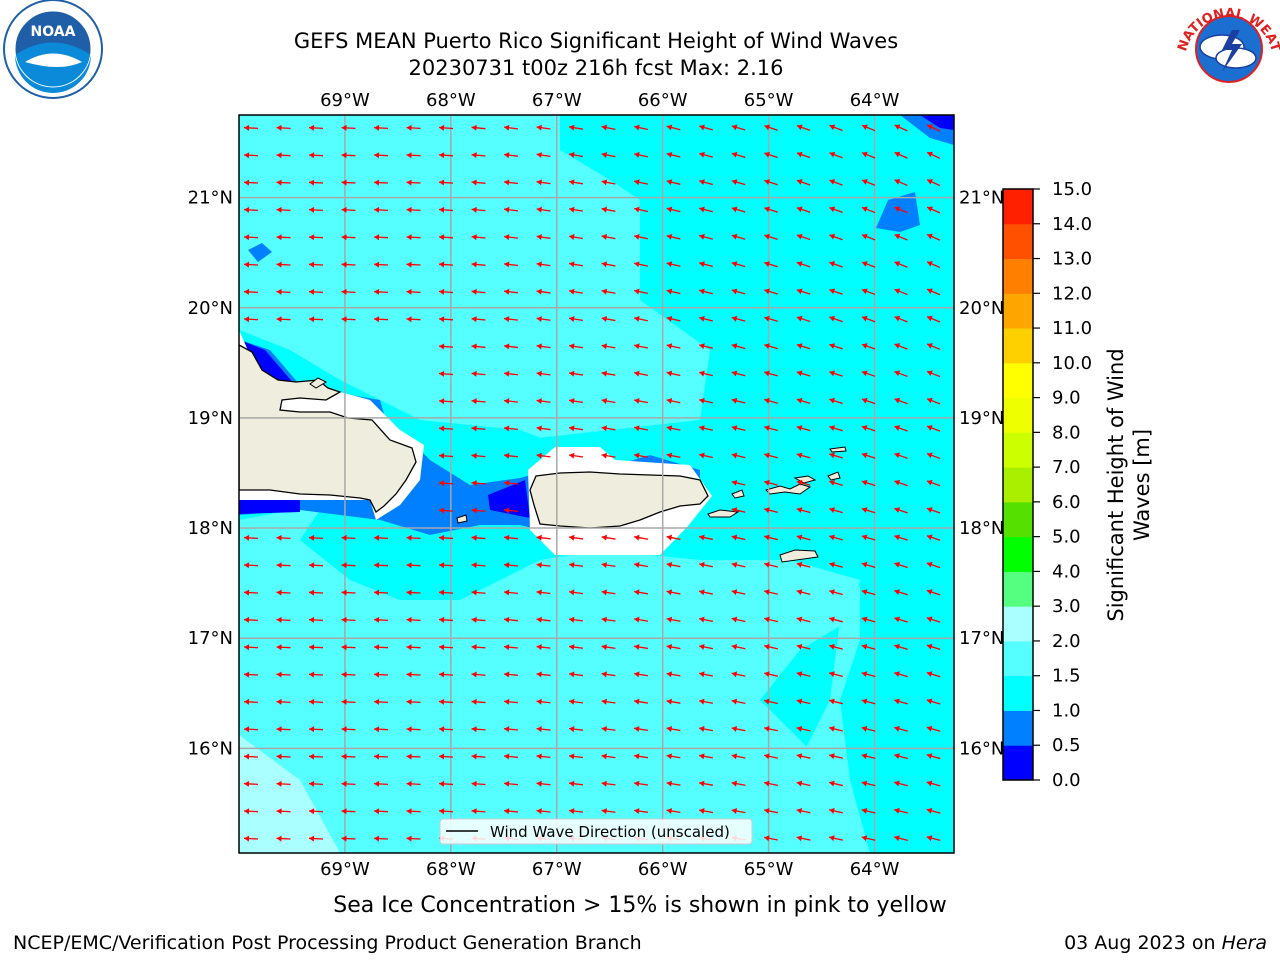  I want to click on lon-label-bottom: 66°W, so click(663, 869).